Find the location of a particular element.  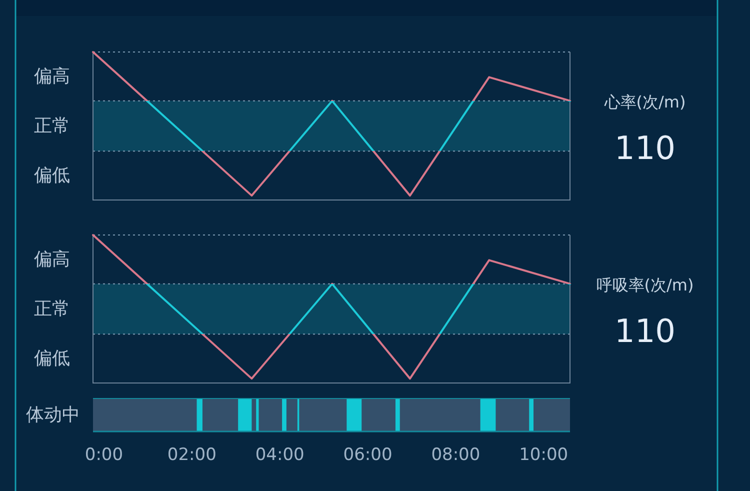

x-tick-label: 08:00 is located at coordinates (455, 455).